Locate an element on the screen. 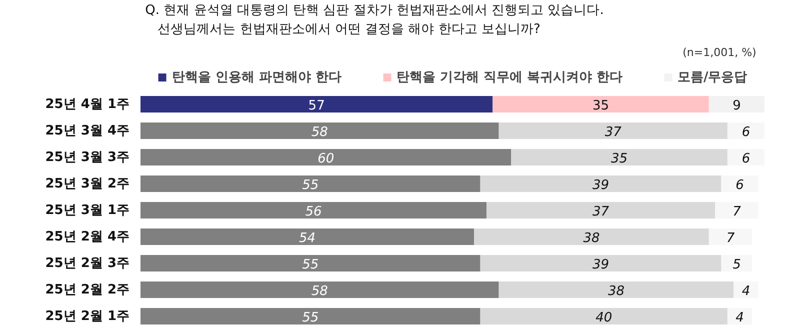  text: (n=1,001, %) is located at coordinates (719, 52).